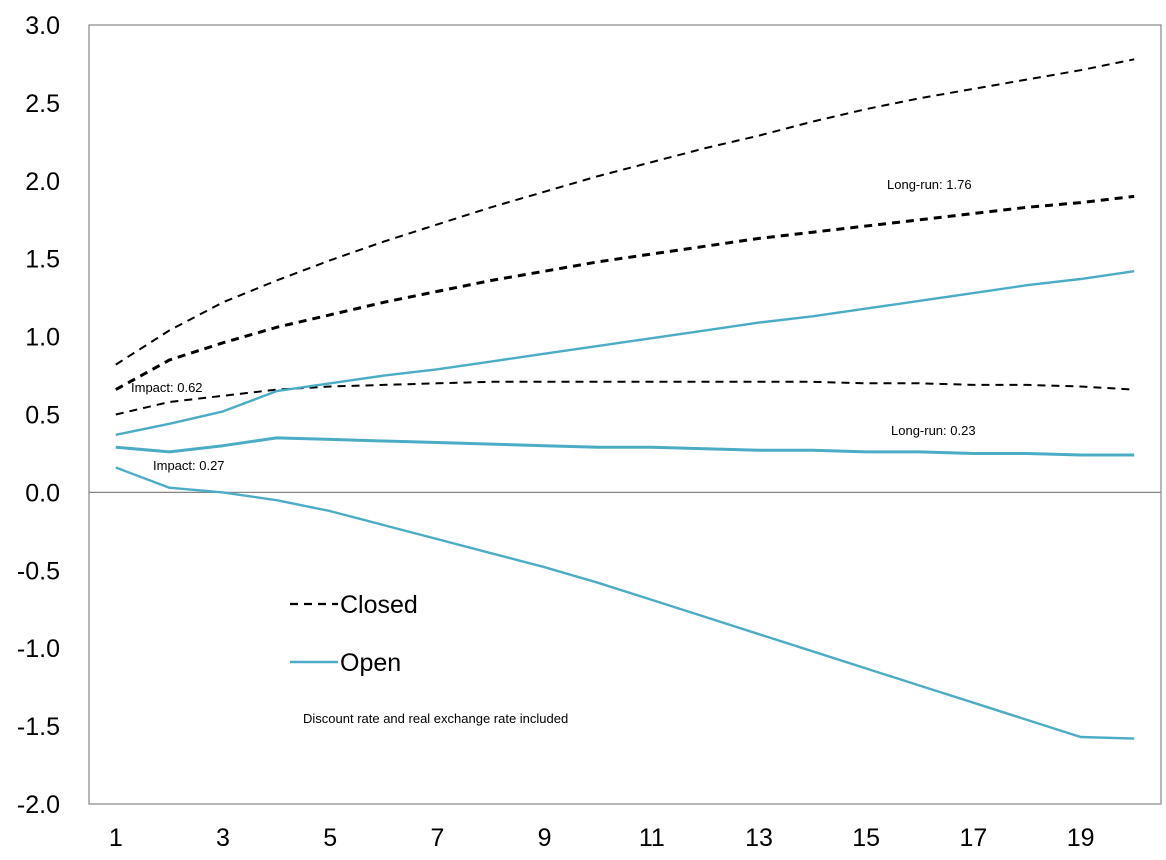 This screenshot has height=860, width=1166. I want to click on series-open-median-line, so click(625, 446).